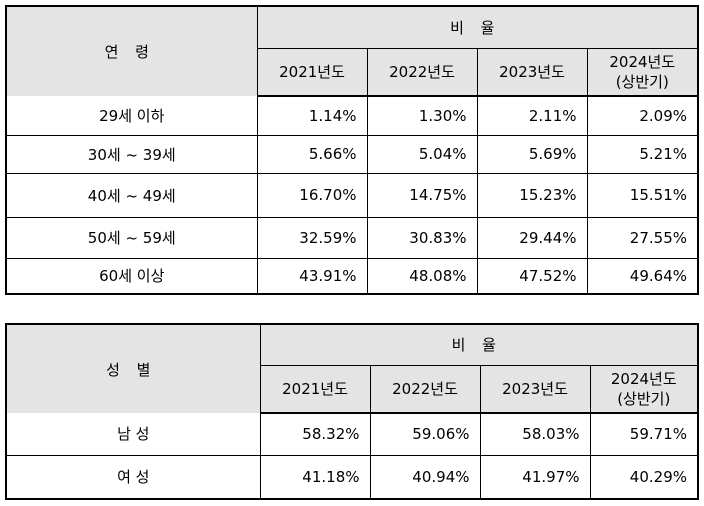  Describe the element at coordinates (312, 275) in the screenshot. I see `ratio-cell: 43.91%` at that location.